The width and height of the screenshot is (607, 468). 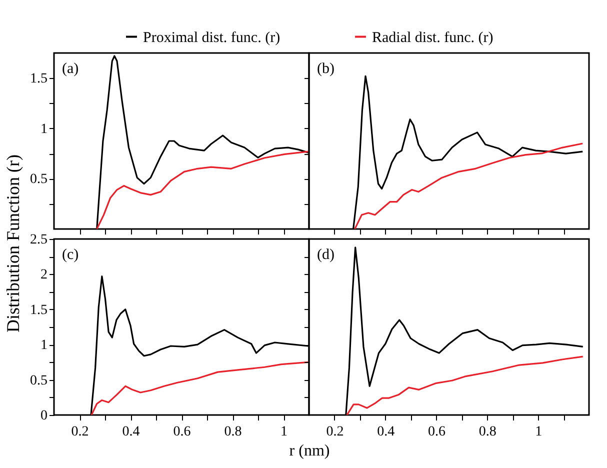 I want to click on y-tick-label: 0, so click(x=44, y=416).